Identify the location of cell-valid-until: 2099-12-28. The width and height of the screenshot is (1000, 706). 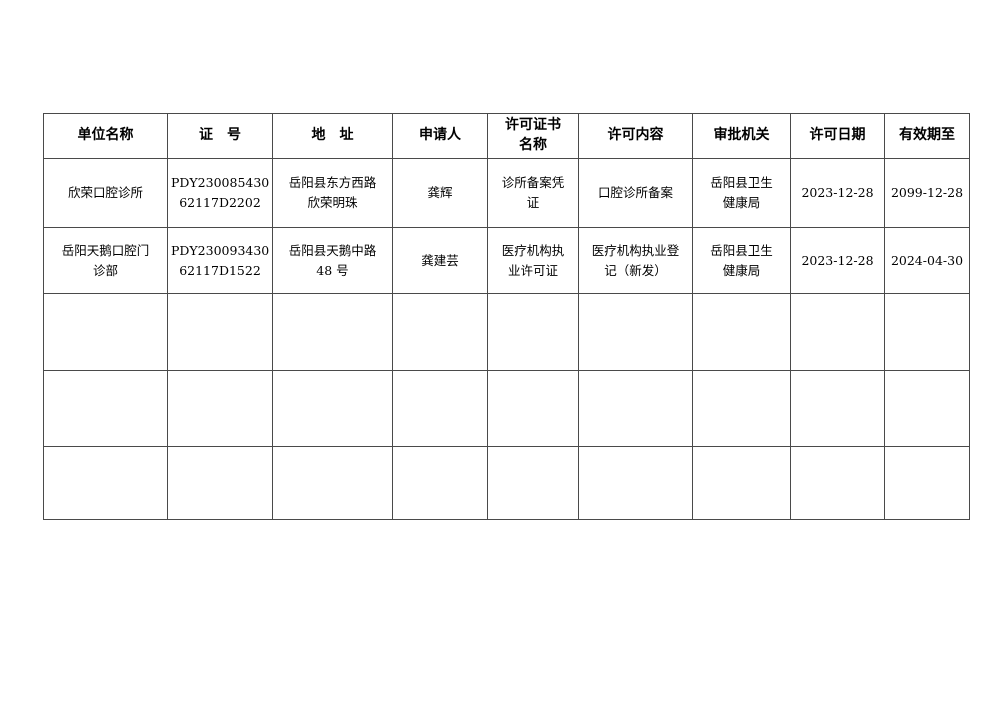
(927, 193).